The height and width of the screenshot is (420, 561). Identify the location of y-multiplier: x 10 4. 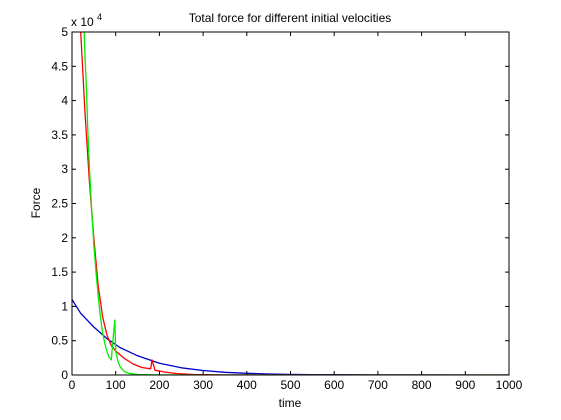
(86, 20).